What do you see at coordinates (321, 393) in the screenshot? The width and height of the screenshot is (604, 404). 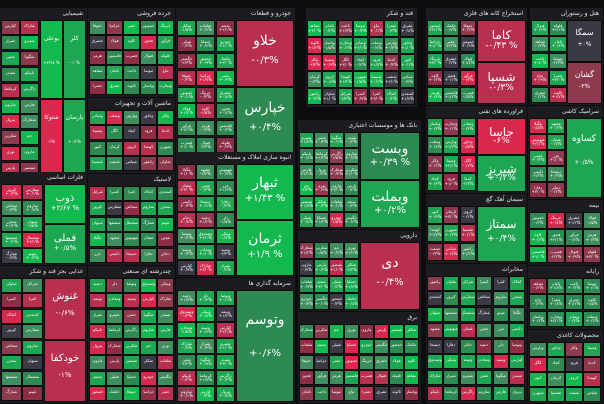 I see `stock-tile: ثاخت` at bounding box center [321, 393].